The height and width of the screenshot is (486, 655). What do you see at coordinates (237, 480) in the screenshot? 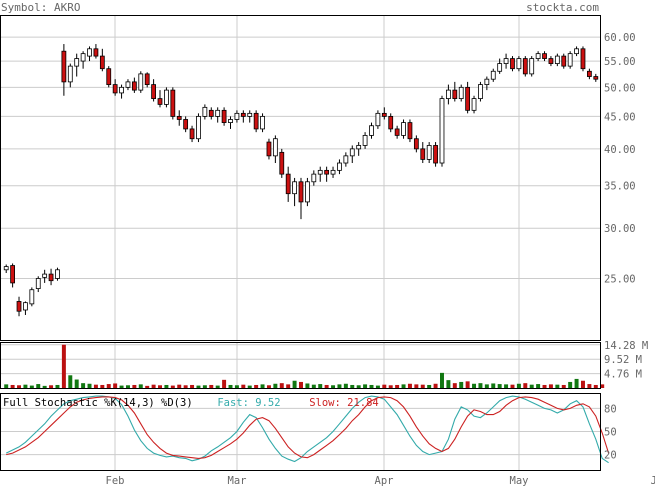
I see `month-tick-label: Mar` at bounding box center [237, 480].